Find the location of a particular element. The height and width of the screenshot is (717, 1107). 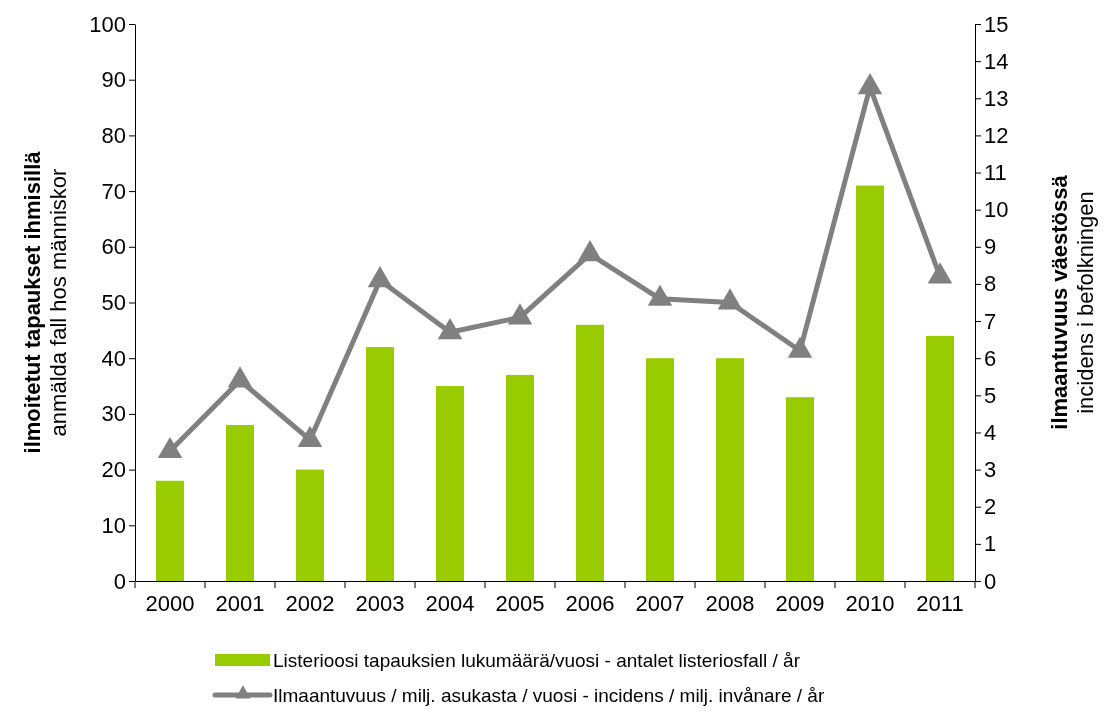

x-tick-label: 2006 is located at coordinates (590, 603).